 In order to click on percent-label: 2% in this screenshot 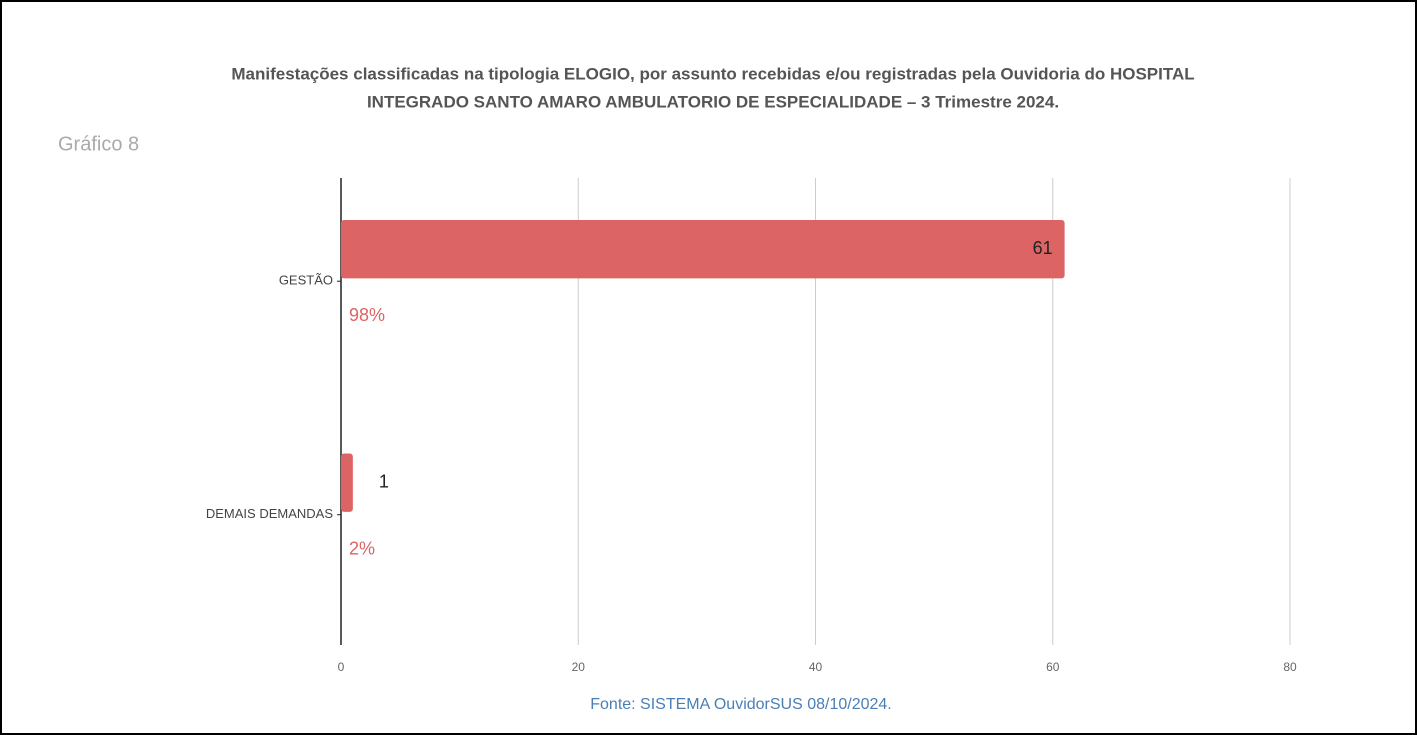, I will do `click(362, 548)`.